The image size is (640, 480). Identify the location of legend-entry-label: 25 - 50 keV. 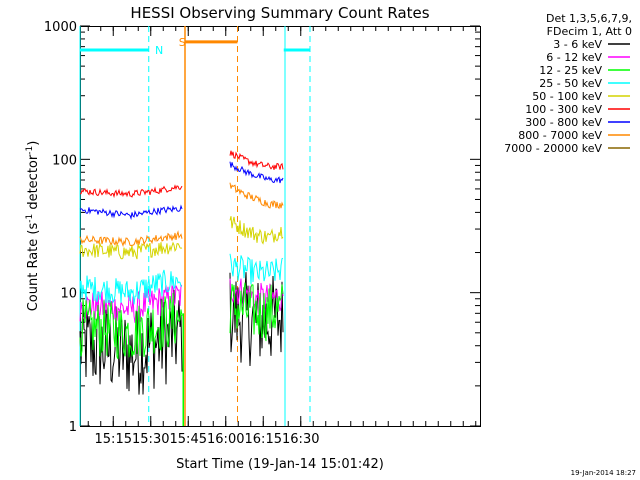
(570, 83).